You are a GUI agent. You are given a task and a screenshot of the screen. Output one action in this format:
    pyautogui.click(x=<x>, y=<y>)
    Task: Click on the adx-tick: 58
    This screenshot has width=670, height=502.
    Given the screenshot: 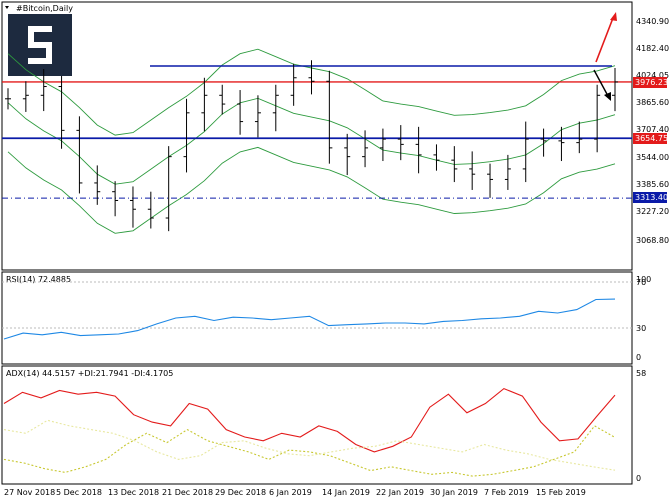 What is the action you would take?
    pyautogui.click(x=641, y=373)
    